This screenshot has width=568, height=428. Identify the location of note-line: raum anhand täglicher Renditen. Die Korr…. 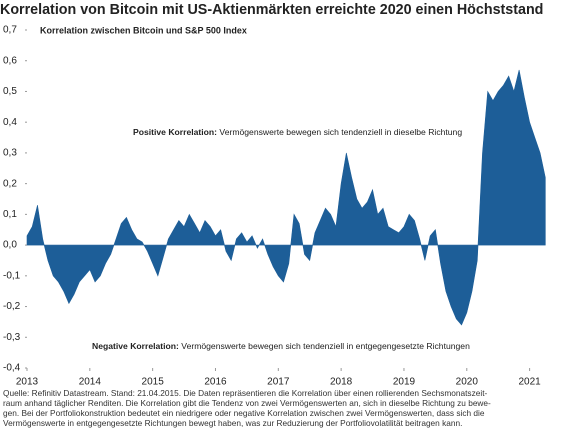
(247, 403).